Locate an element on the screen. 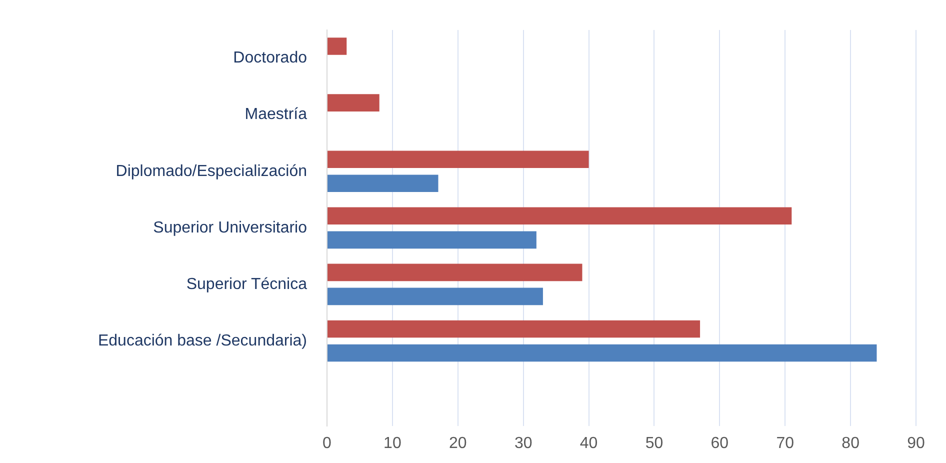  x-tick-label: 20 is located at coordinates (457, 443).